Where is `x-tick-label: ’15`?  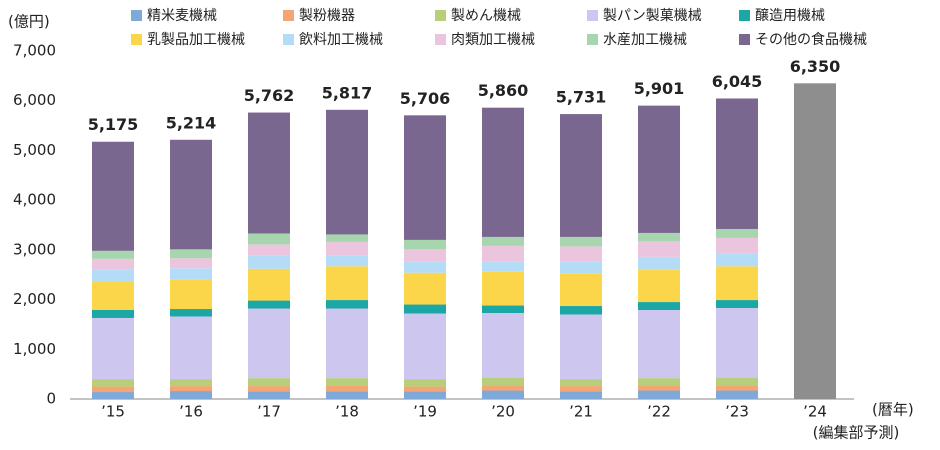
x-tick-label: ’15 is located at coordinates (113, 412).